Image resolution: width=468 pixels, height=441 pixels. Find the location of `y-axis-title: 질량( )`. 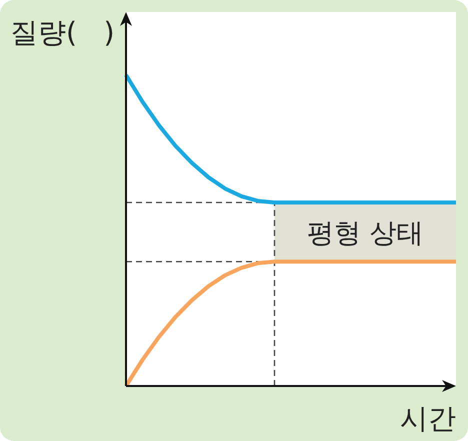

y-axis-title: 질량( ) is located at coordinates (62, 32).